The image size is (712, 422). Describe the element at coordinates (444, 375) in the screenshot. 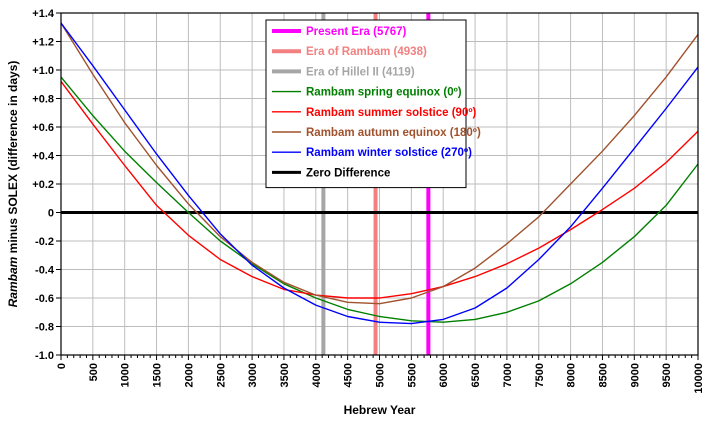

I see `x-tick-label: 6000` at that location.